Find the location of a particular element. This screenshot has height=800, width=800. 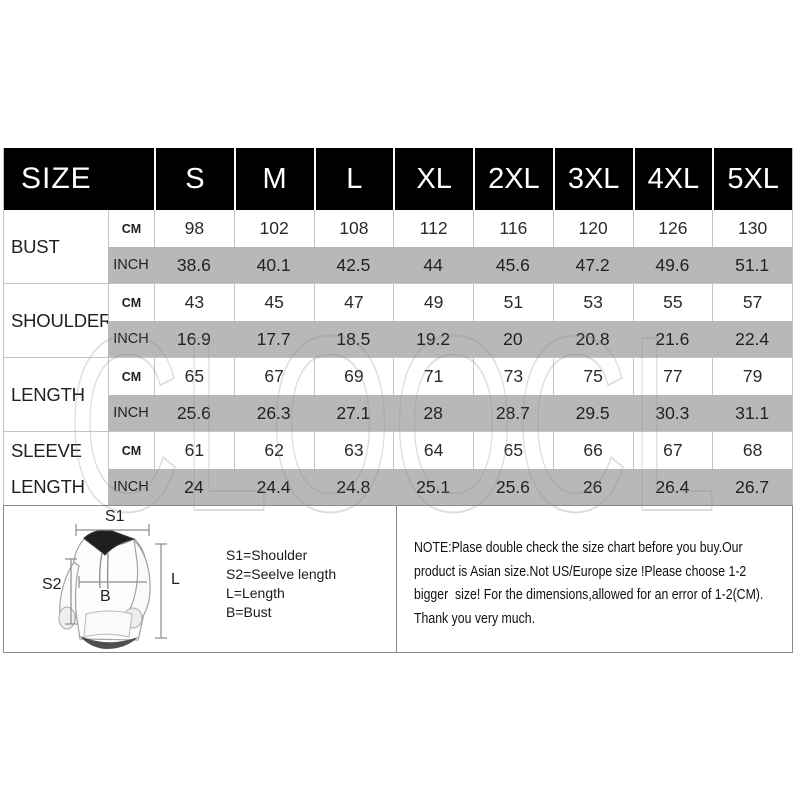

hoodie-left-cuff is located at coordinates (67, 618).